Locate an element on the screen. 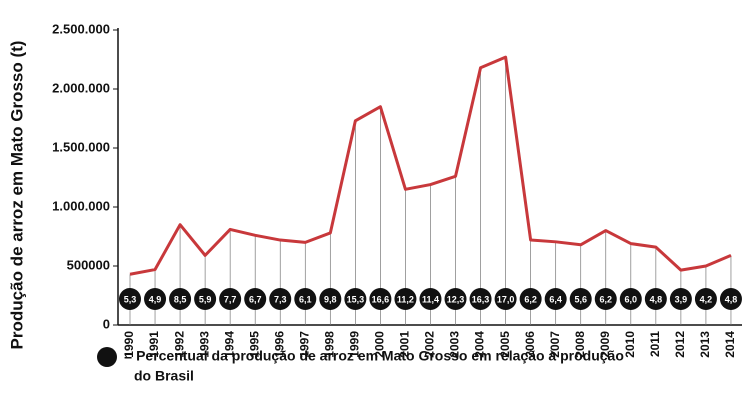  share-label: 8,5 is located at coordinates (180, 299).